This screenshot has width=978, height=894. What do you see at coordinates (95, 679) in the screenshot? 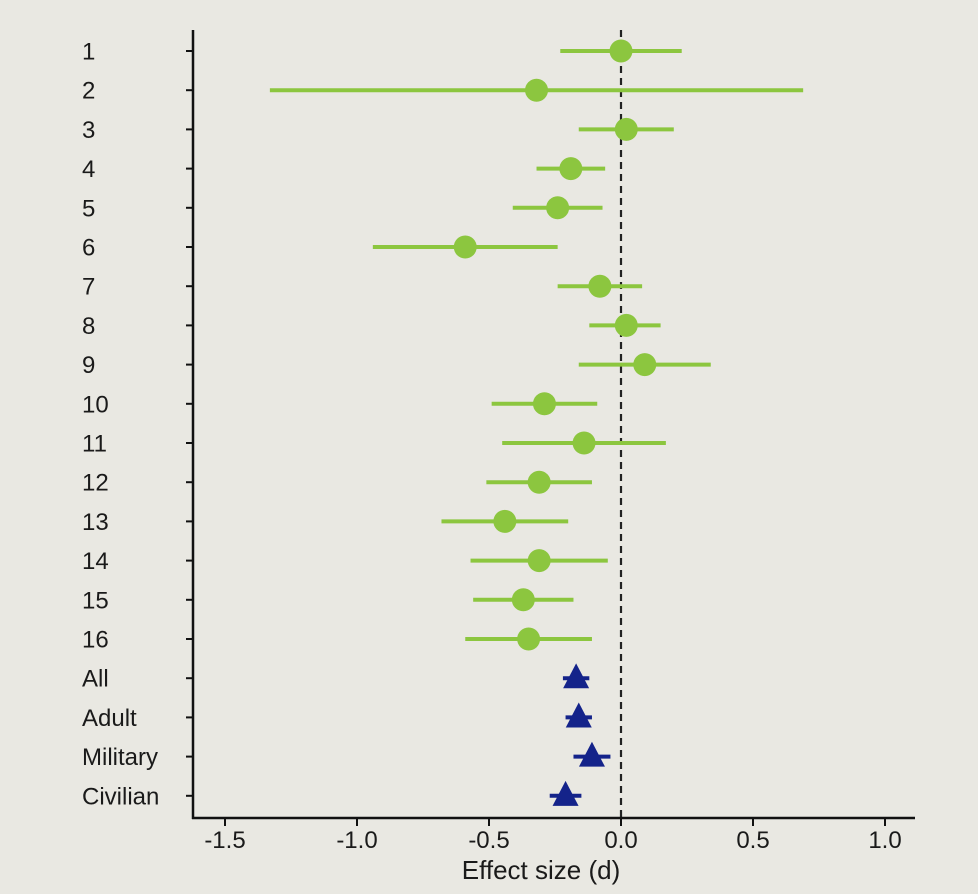
I see `y-tick-label-all: All` at bounding box center [95, 679].